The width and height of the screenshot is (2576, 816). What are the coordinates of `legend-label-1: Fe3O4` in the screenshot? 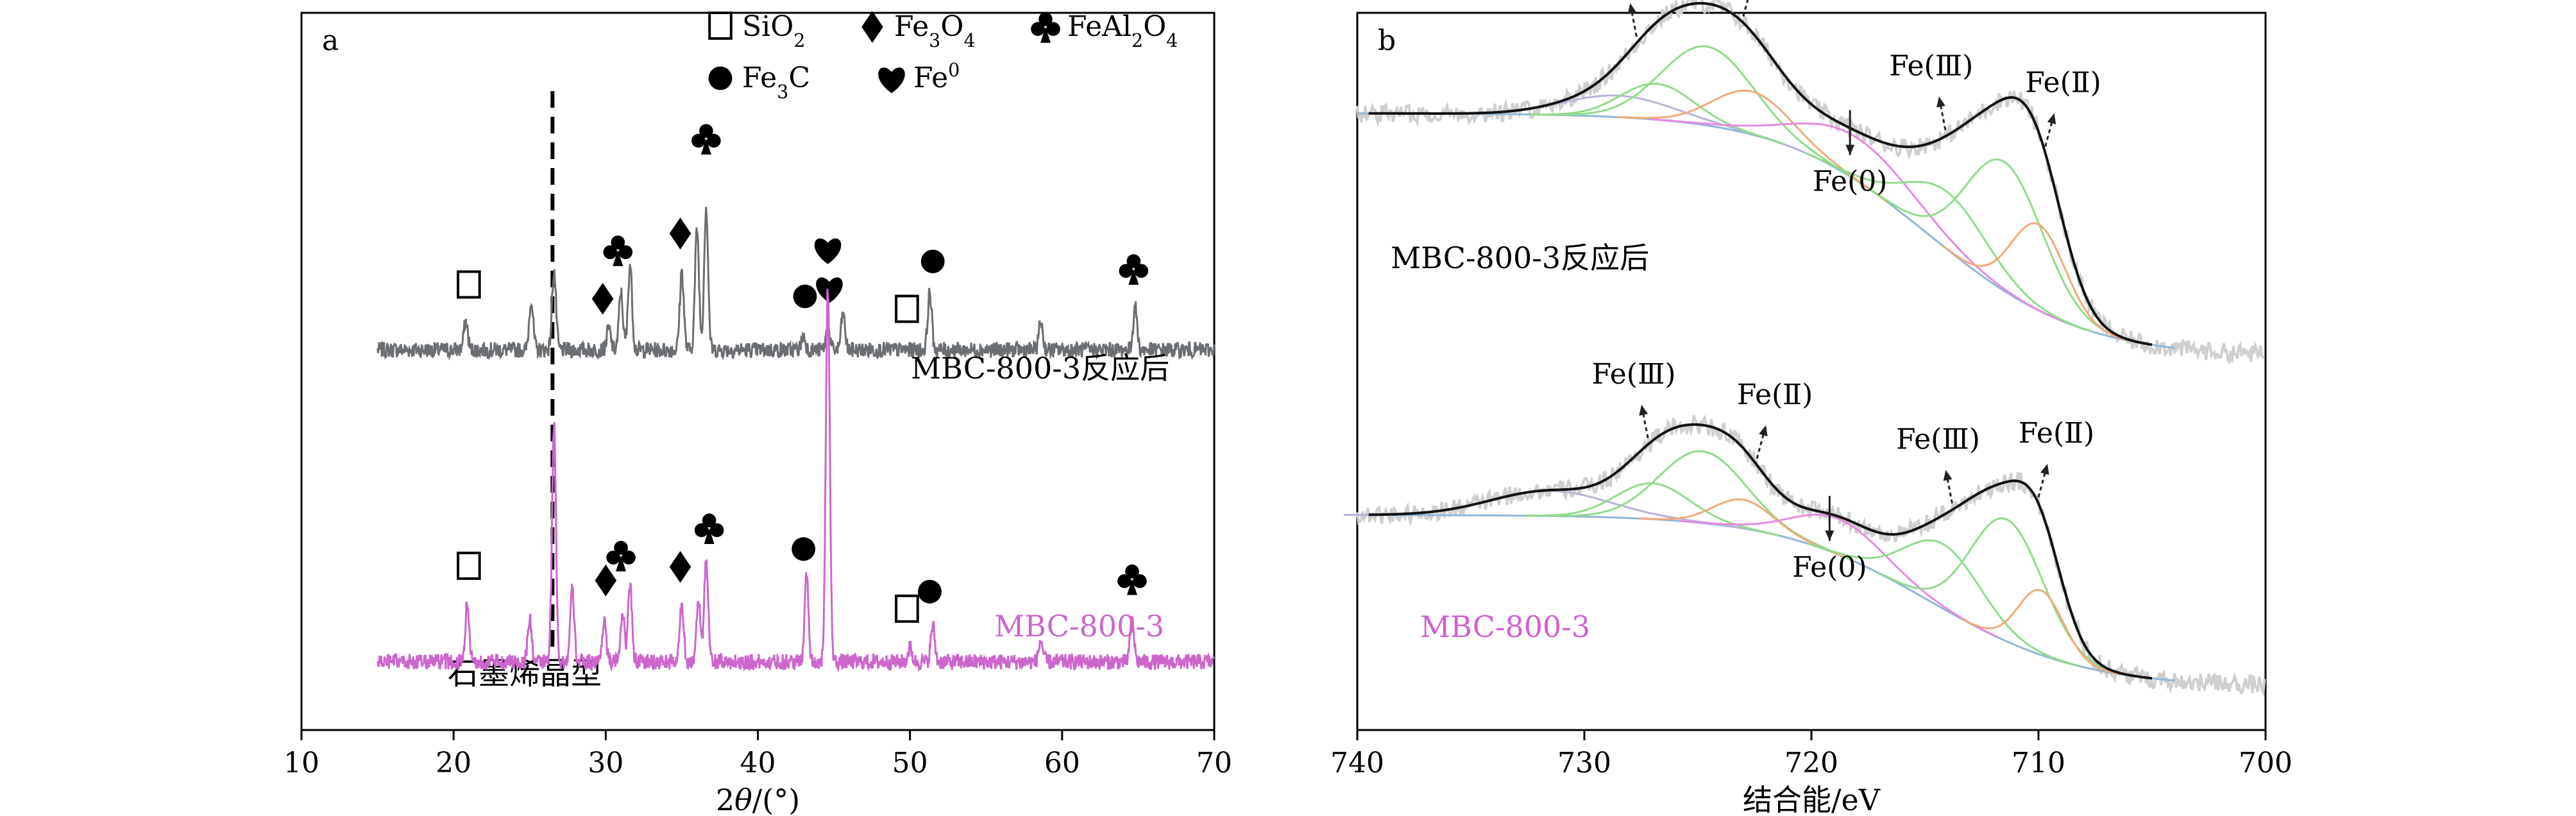 It's located at (935, 30).